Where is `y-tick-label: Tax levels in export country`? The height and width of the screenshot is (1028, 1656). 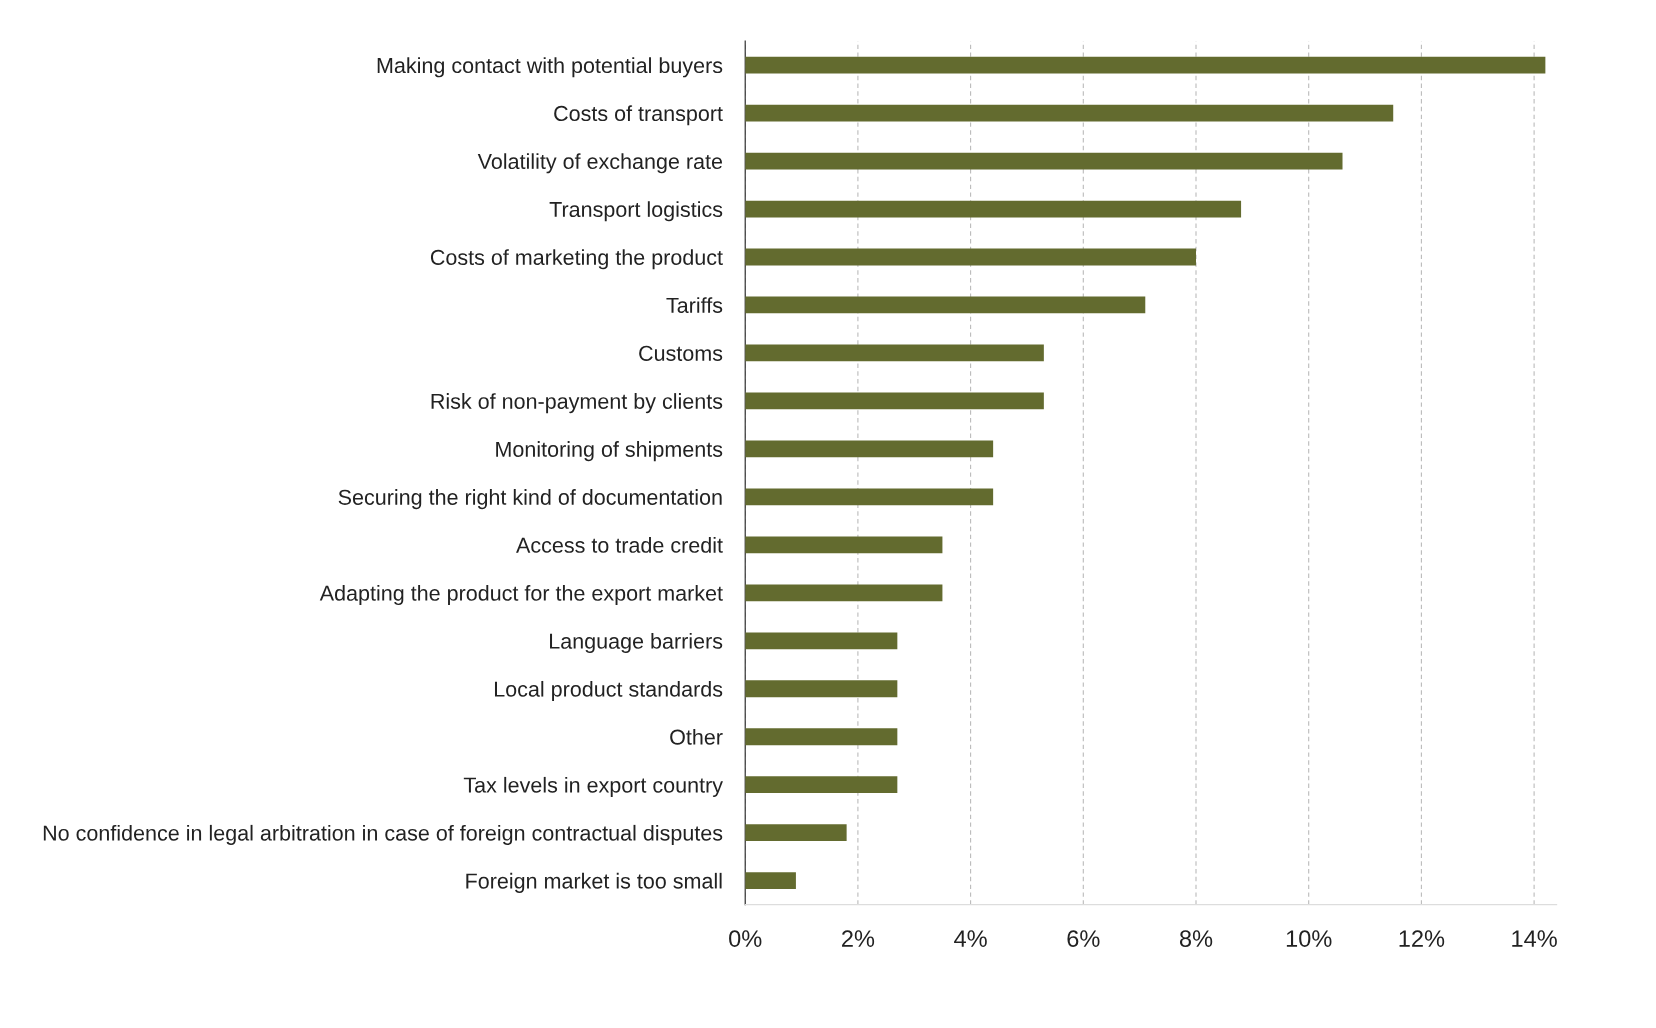
y-tick-label: Tax levels in export country is located at coordinates (593, 786).